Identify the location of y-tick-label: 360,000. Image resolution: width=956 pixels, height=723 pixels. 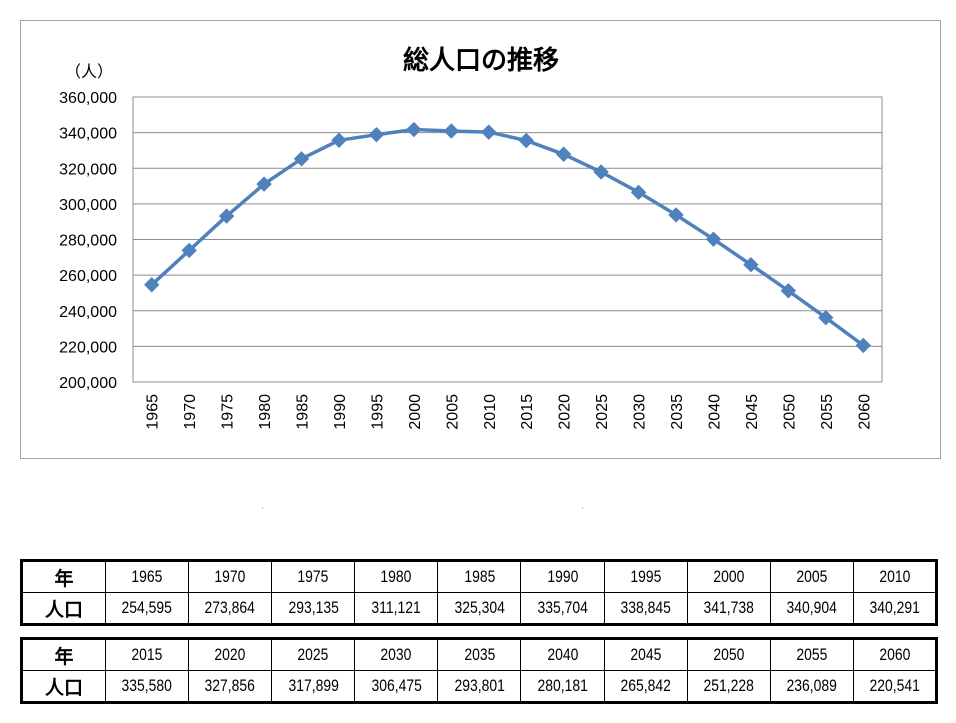
(88, 98).